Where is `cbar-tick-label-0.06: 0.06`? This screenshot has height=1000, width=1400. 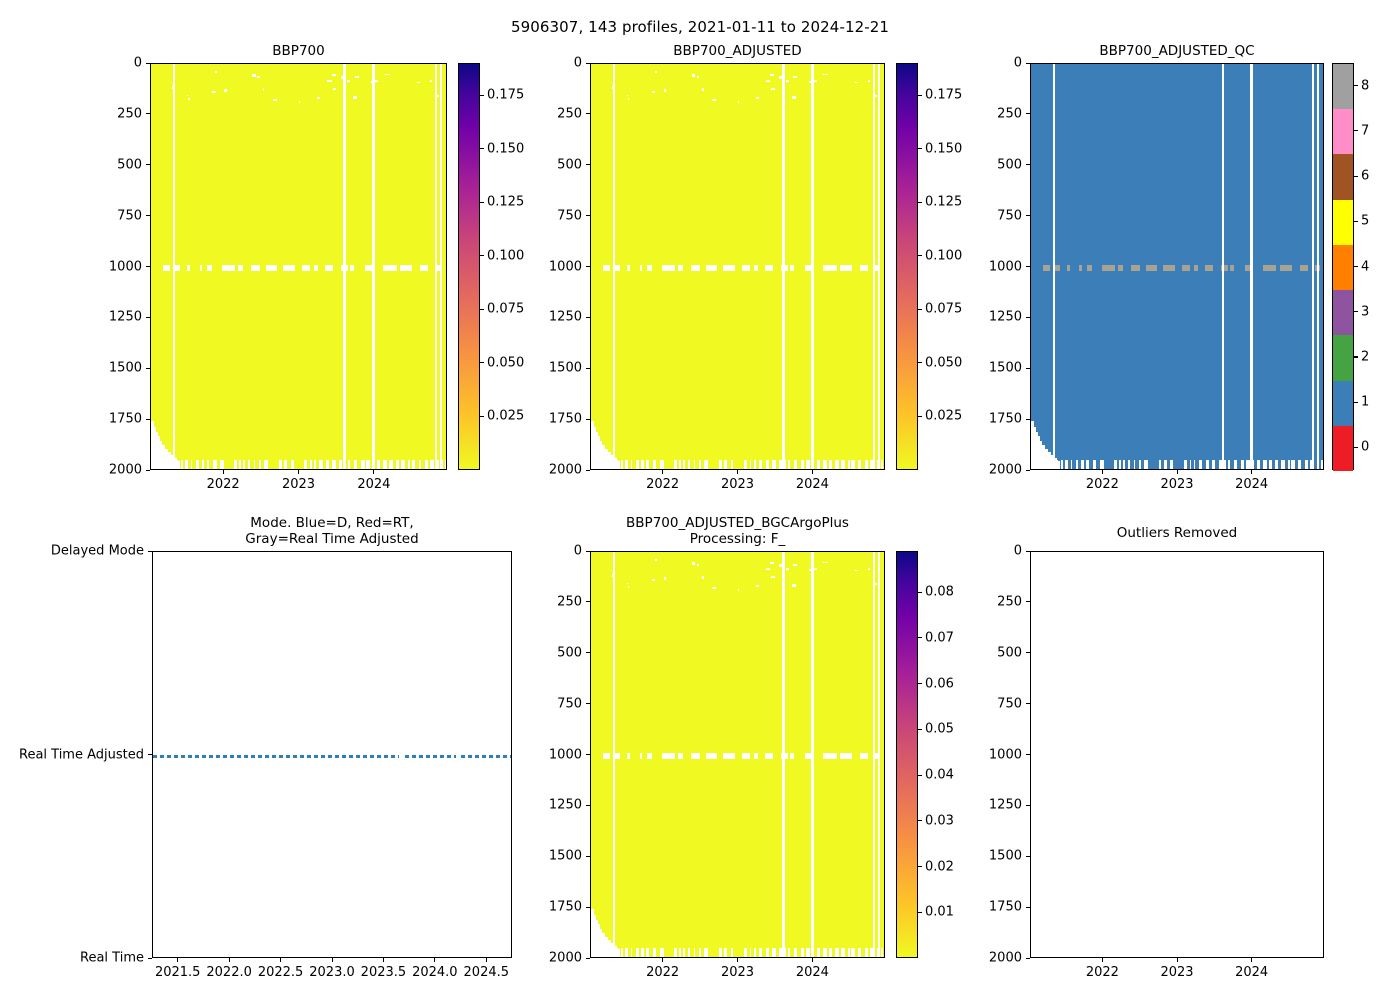 cbar-tick-label-0.06: 0.06 is located at coordinates (939, 684).